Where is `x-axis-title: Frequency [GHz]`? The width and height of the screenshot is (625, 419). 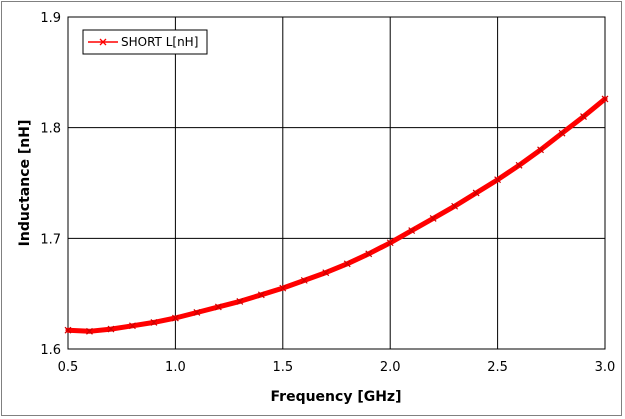
x-axis-title: Frequency [GHz] is located at coordinates (336, 397).